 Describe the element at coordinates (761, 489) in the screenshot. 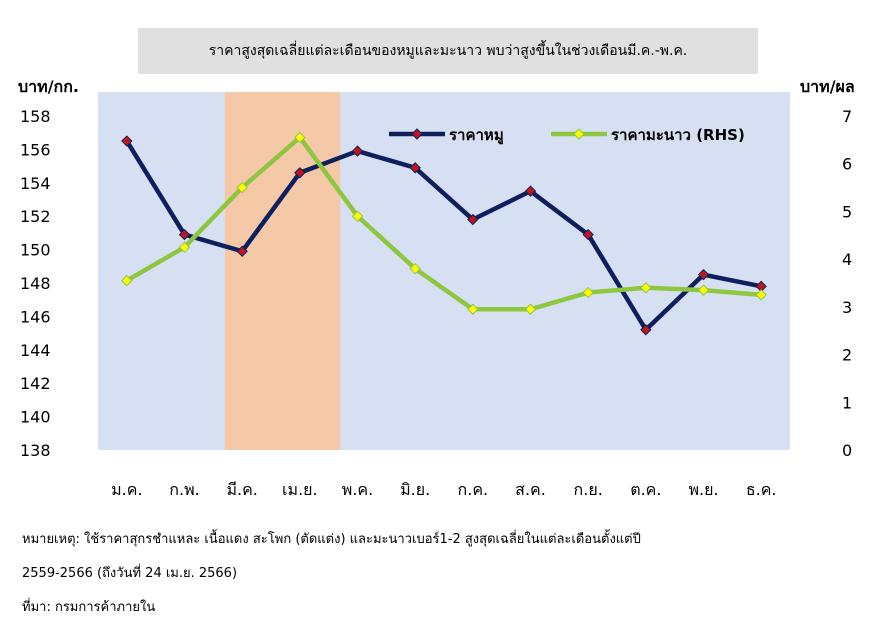

I see `x-tick-label: ธ.ค.` at that location.